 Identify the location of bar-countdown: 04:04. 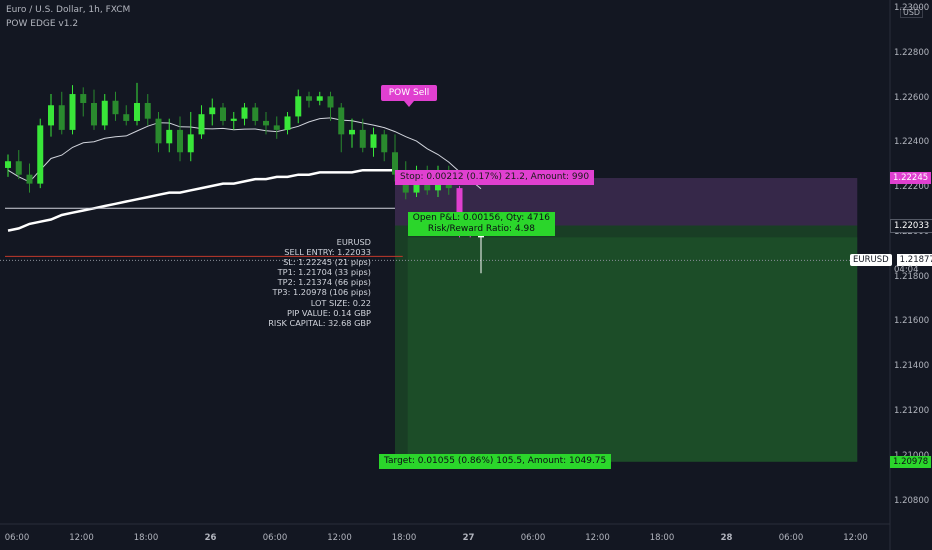
(906, 270).